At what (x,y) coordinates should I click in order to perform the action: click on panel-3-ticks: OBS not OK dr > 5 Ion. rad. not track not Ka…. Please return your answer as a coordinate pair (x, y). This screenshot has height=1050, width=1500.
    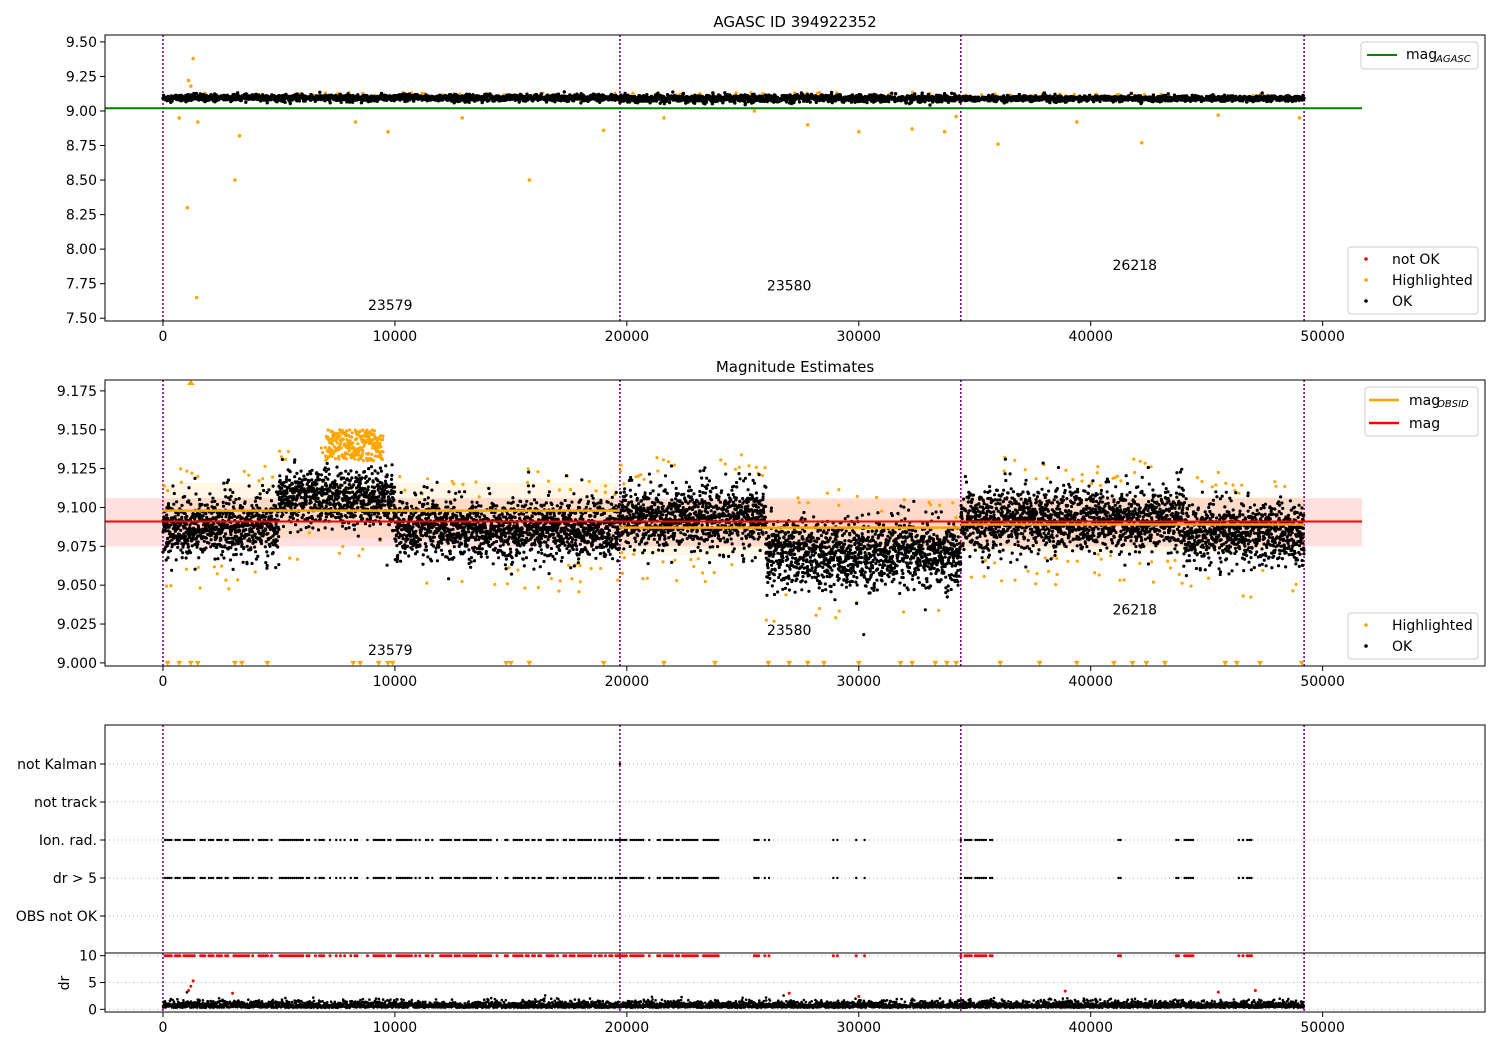
    Looking at the image, I should click on (60, 841).